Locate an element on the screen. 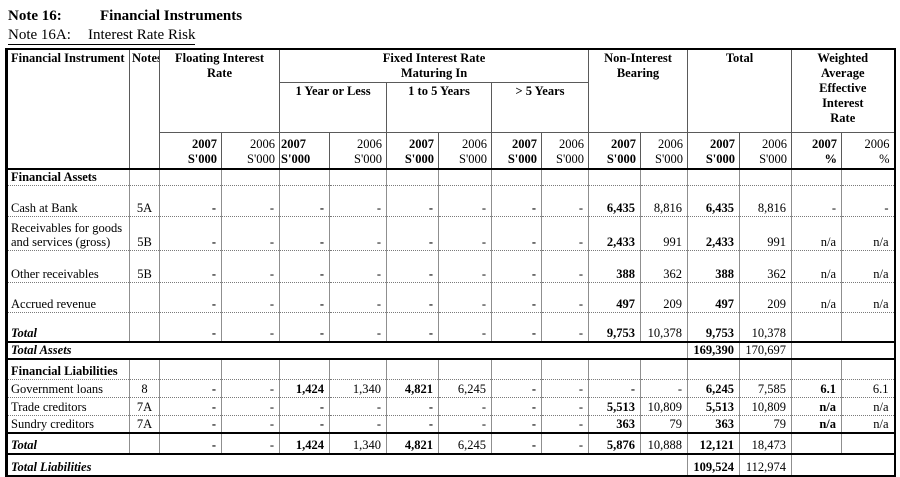  table-row: Total Liabilities 109,524 112,974 is located at coordinates (450, 465).